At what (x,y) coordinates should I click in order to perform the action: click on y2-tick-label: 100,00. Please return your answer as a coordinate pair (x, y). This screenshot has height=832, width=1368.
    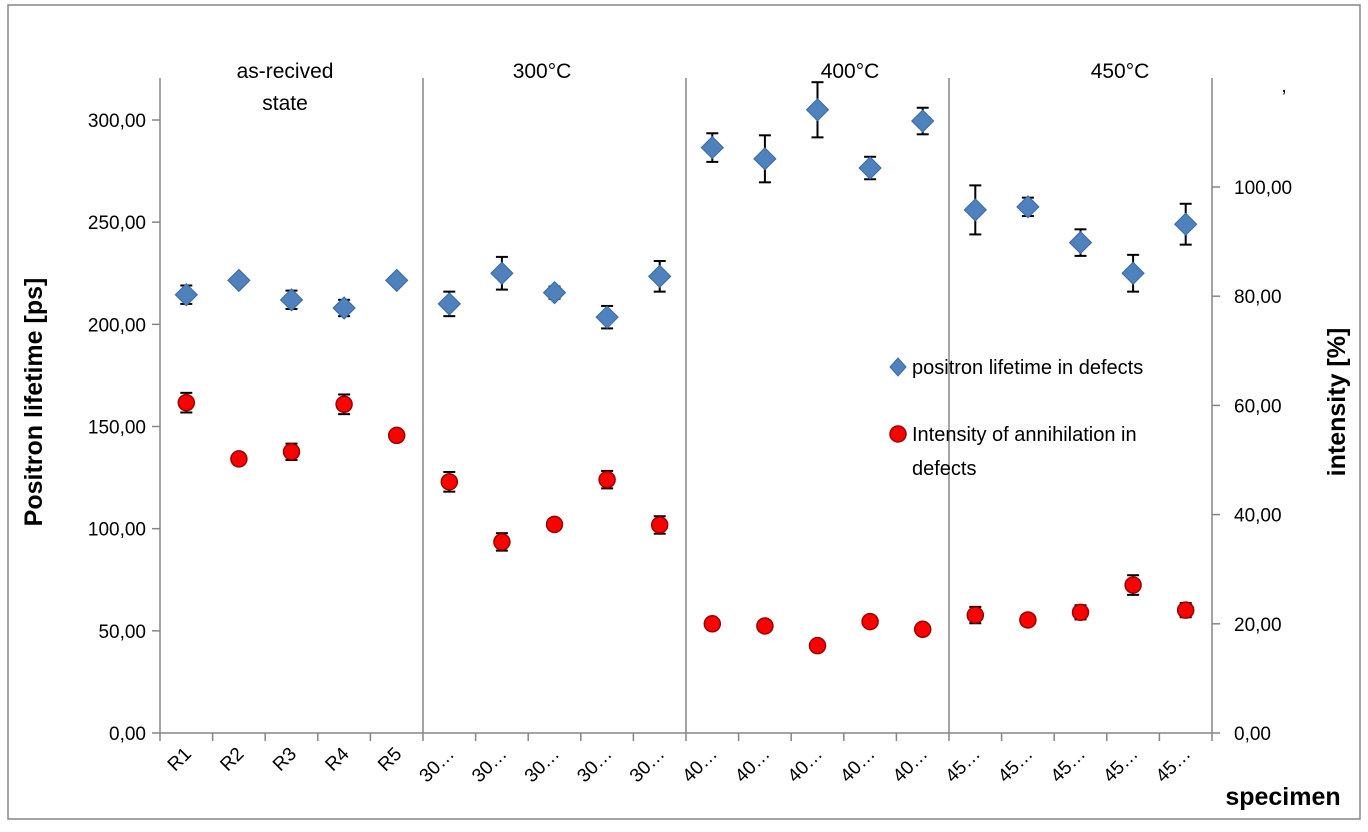
    Looking at the image, I should click on (1263, 188).